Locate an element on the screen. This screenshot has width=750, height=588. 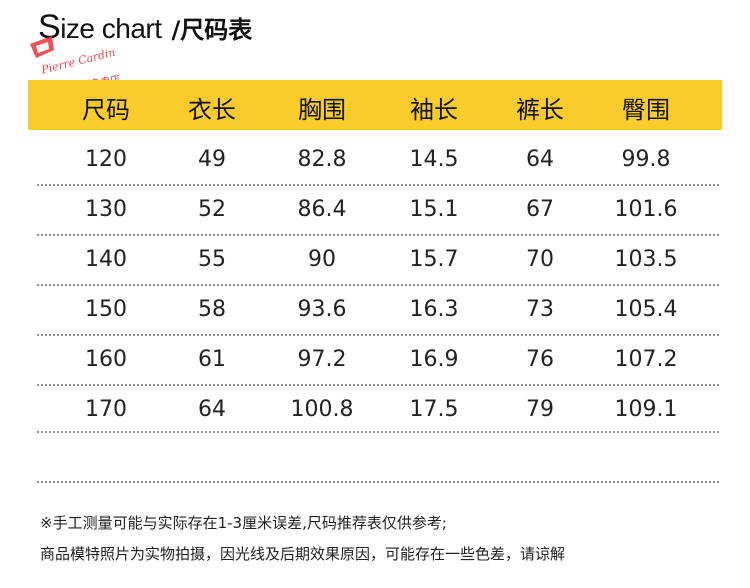
cell-size: 130 is located at coordinates (106, 209).